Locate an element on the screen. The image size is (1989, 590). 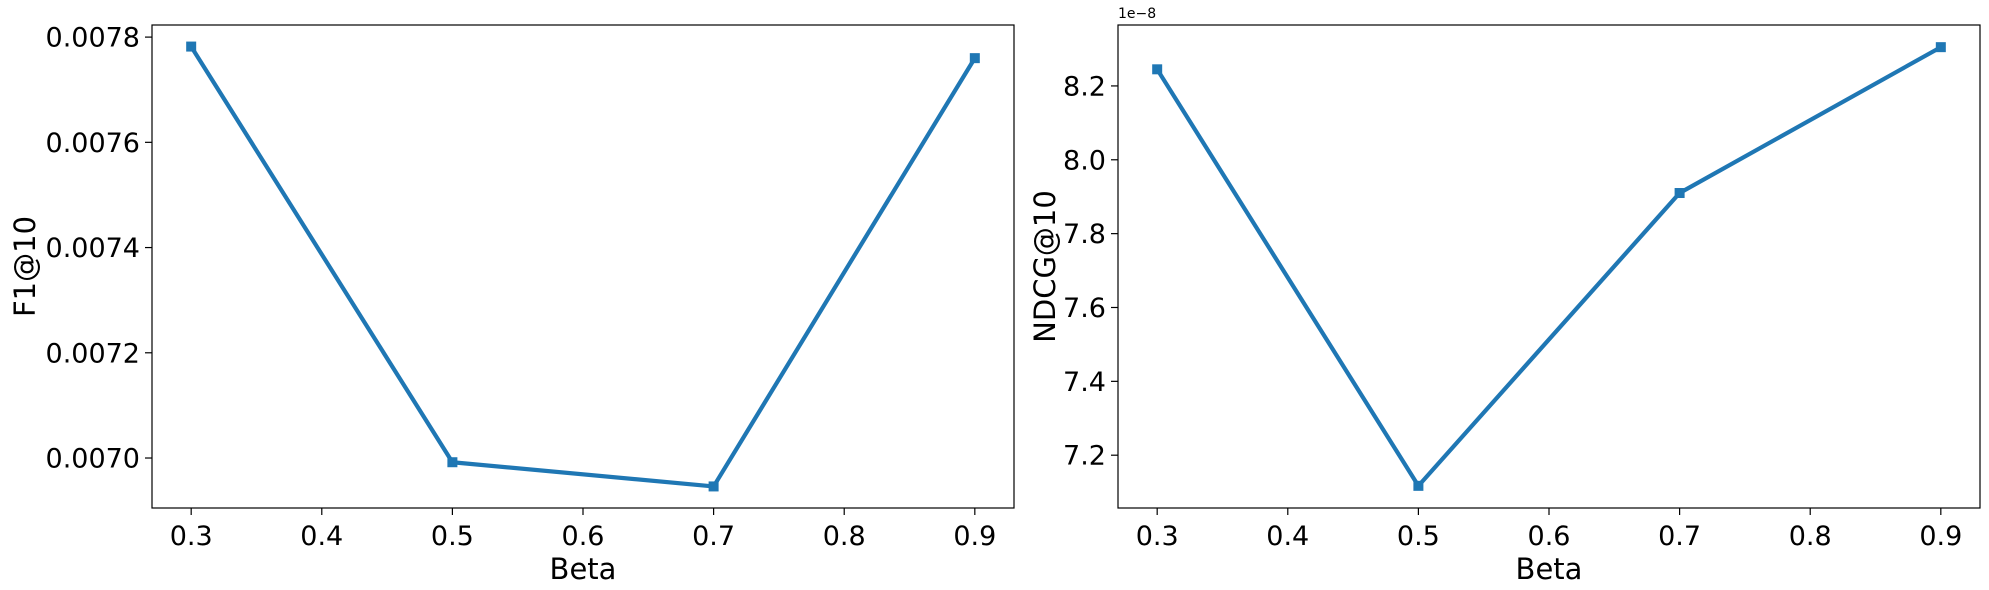
y-axis-label: NDCG@10 is located at coordinates (1045, 266).